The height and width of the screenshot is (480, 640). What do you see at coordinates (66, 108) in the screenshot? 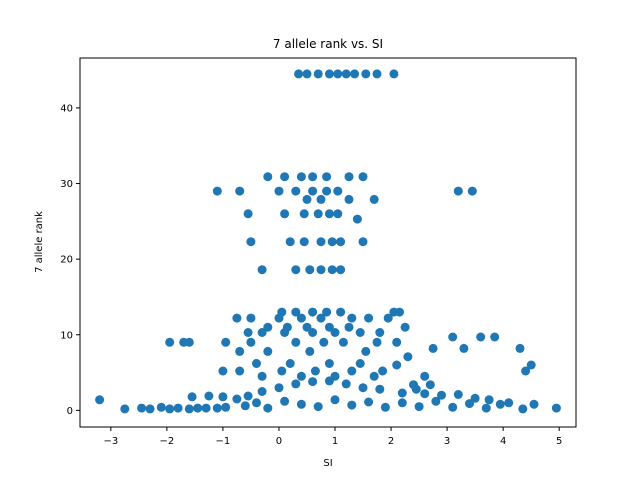
I see `y-tick-label: 40` at bounding box center [66, 108].